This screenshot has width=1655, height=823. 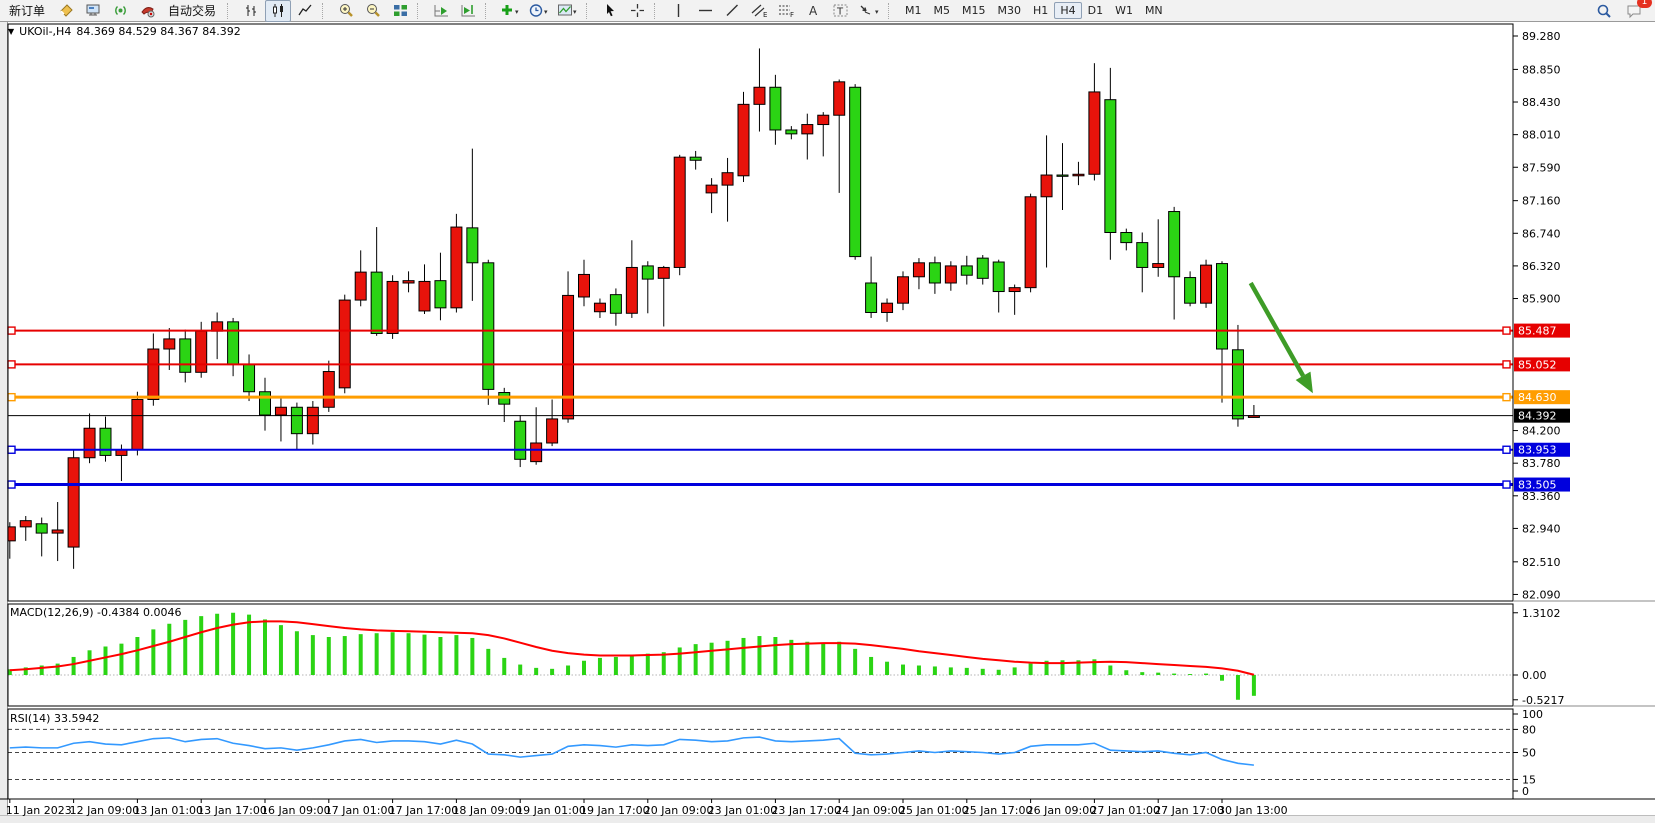 What do you see at coordinates (869, 11) in the screenshot?
I see `shapes-arrow-icon: ▾` at bounding box center [869, 11].